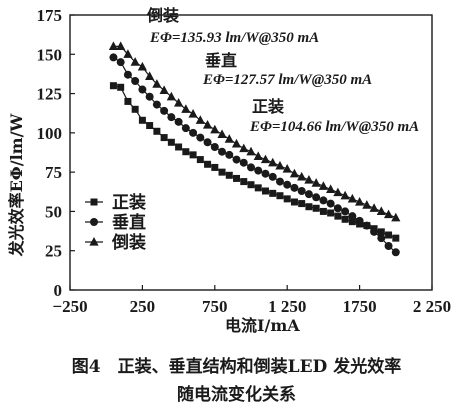 The image size is (473, 409). I want to click on x-axis-label: 电流I/mA, so click(262, 325).